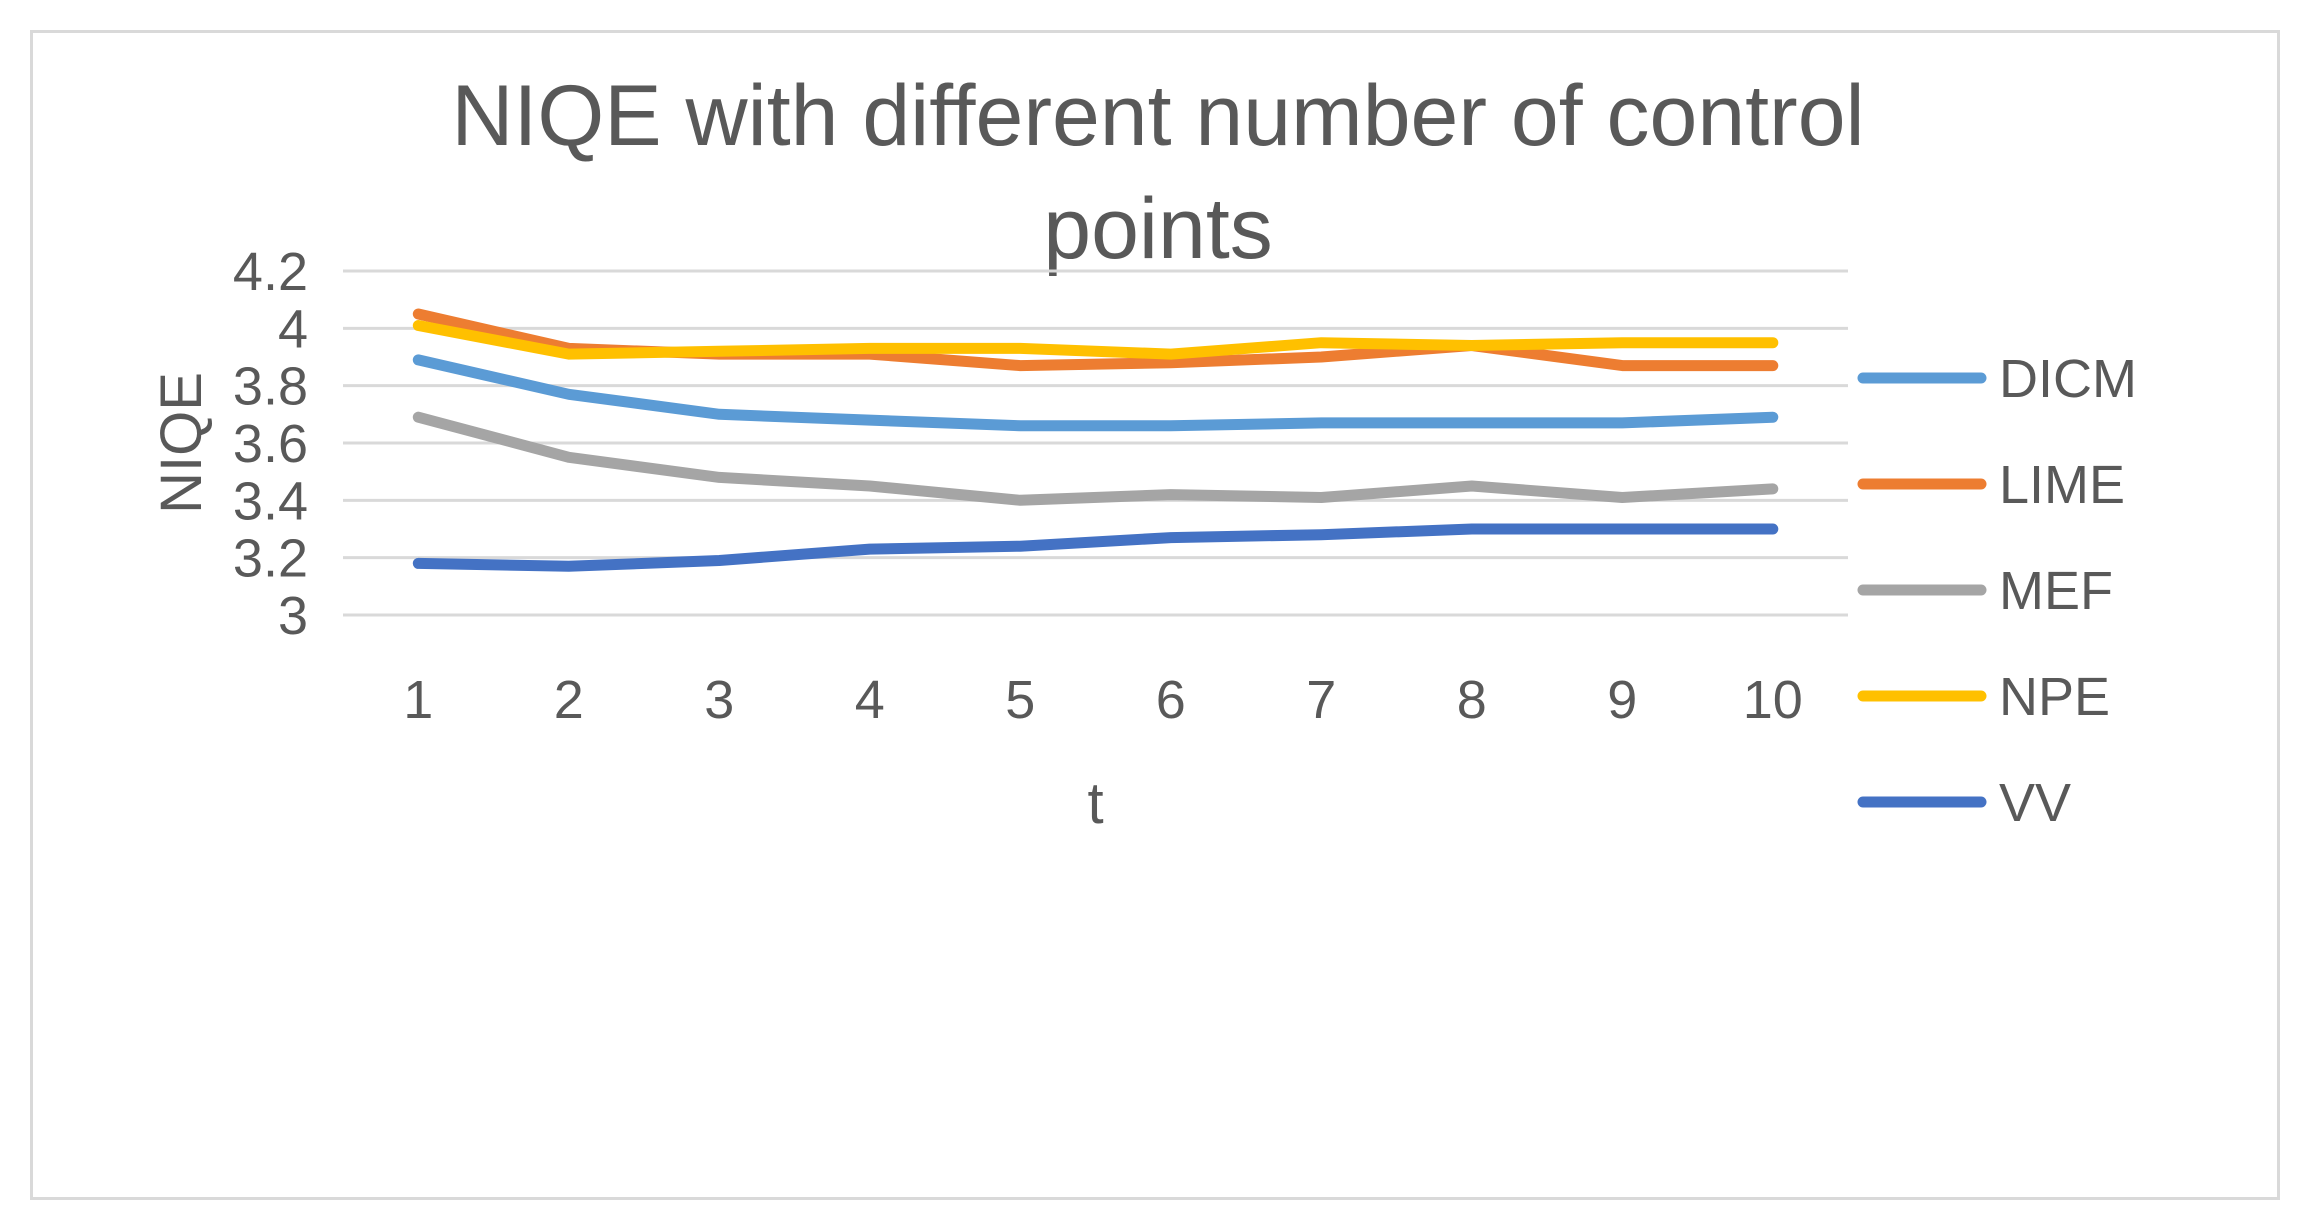  I want to click on legend: DICM LIME MEF NPE VV, so click(1997, 591).